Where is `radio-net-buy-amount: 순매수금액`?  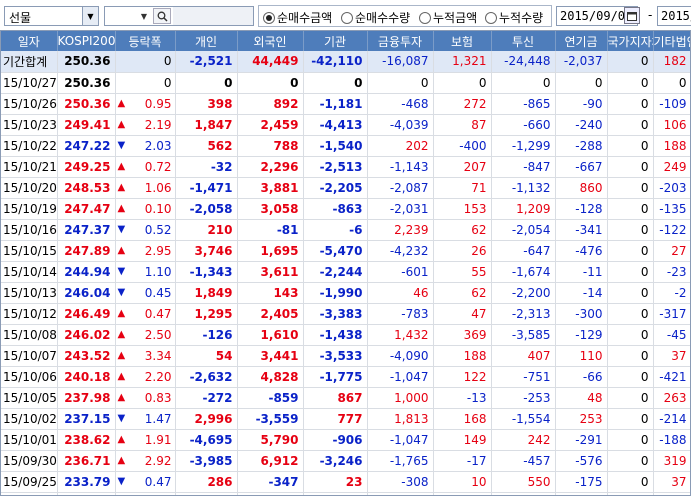
radio-net-buy-amount: 순매수금액 is located at coordinates (297, 17).